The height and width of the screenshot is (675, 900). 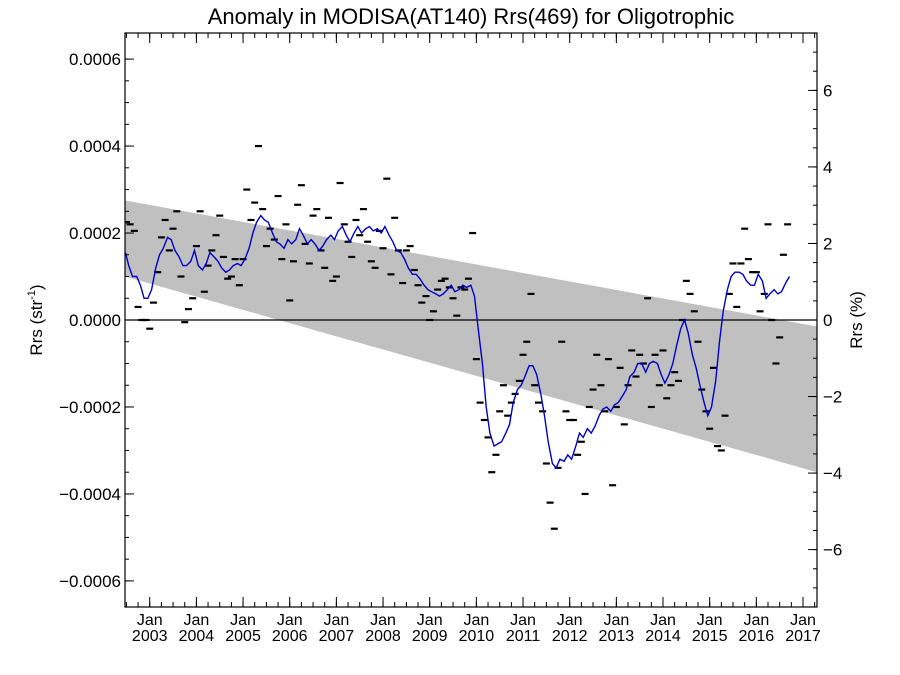 I want to click on y-tick-label: 0.0000, so click(x=95, y=320).